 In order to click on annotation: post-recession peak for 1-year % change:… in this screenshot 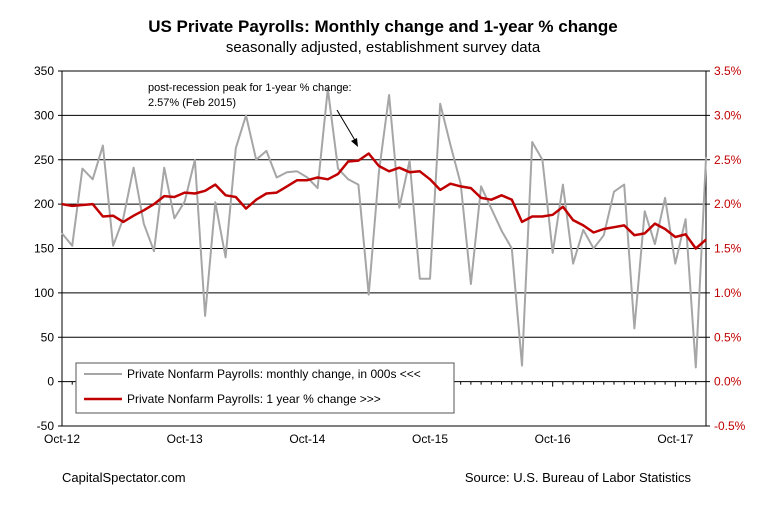, I will do `click(253, 114)`.